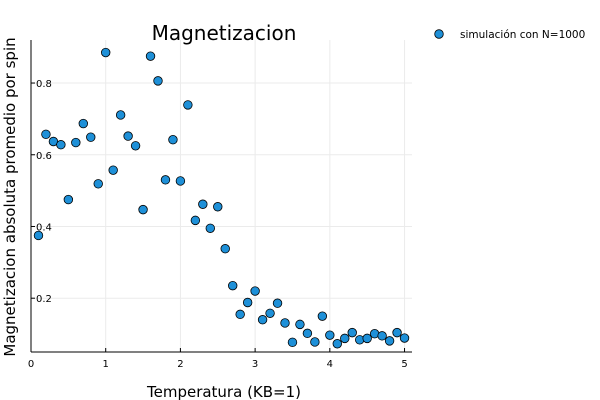  What do you see at coordinates (180, 364) in the screenshot?
I see `x-tick-label: 2` at bounding box center [180, 364].